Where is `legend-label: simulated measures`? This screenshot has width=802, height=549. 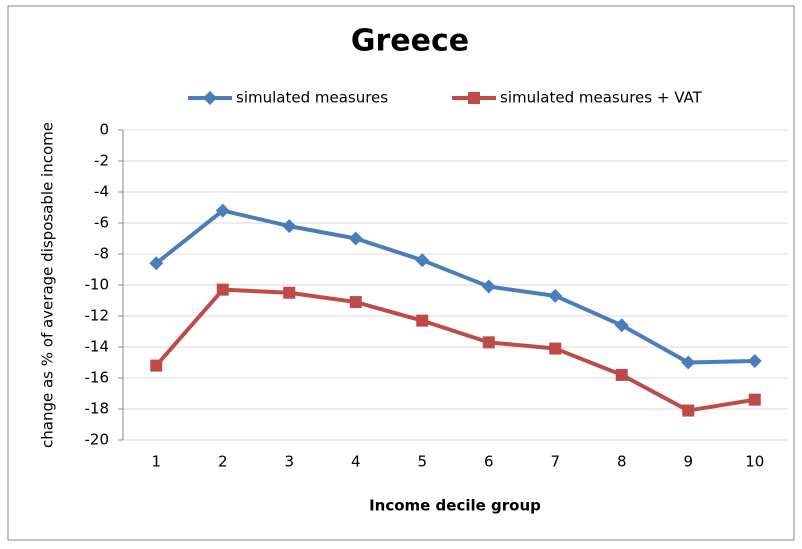
legend-label: simulated measures is located at coordinates (312, 98).